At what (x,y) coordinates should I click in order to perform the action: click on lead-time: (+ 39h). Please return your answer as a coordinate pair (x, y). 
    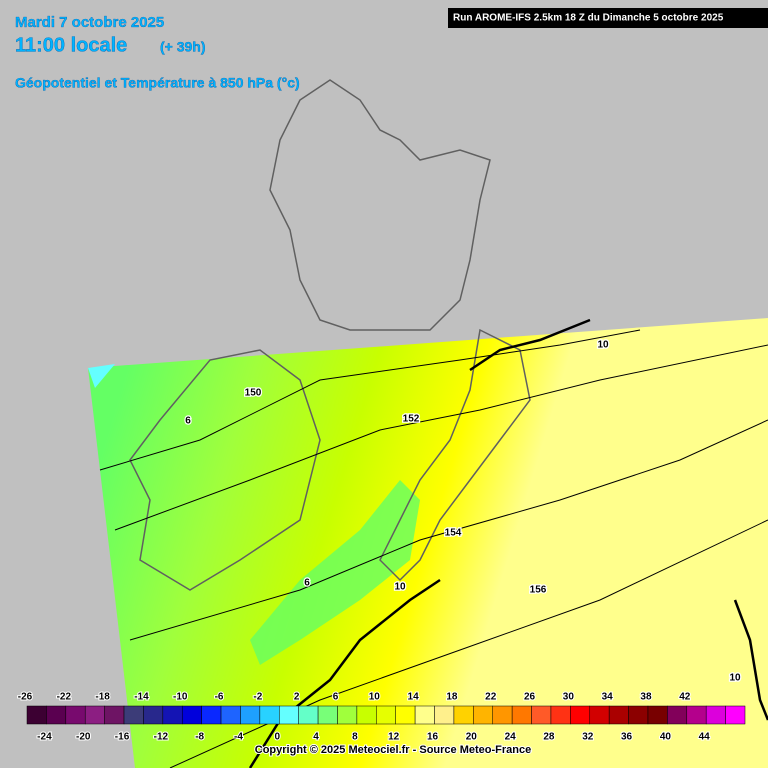
    Looking at the image, I should click on (183, 47).